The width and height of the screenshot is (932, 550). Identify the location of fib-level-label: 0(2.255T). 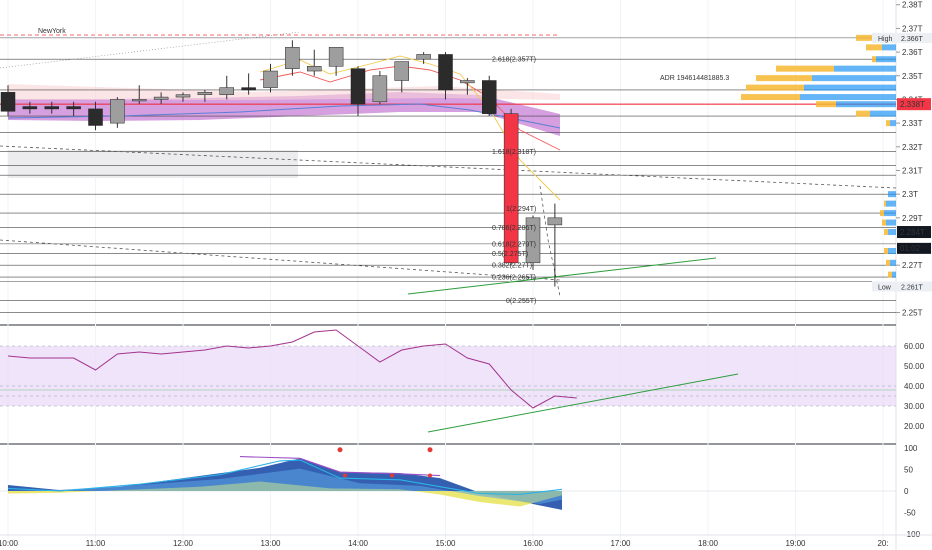
(521, 301).